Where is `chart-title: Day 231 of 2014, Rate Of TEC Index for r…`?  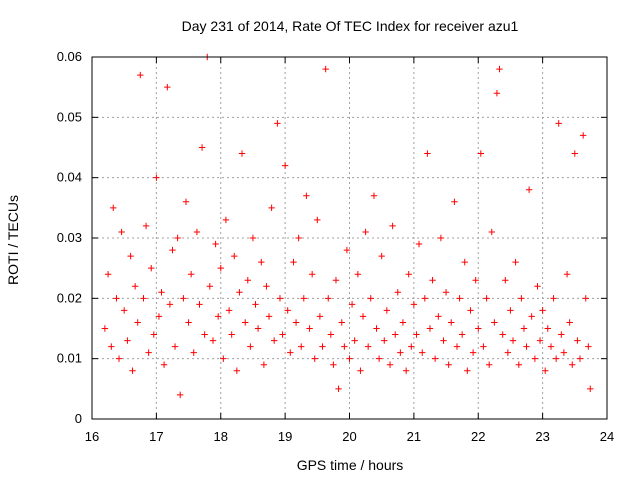 chart-title: Day 231 of 2014, Rate Of TEC Index for r… is located at coordinates (350, 26).